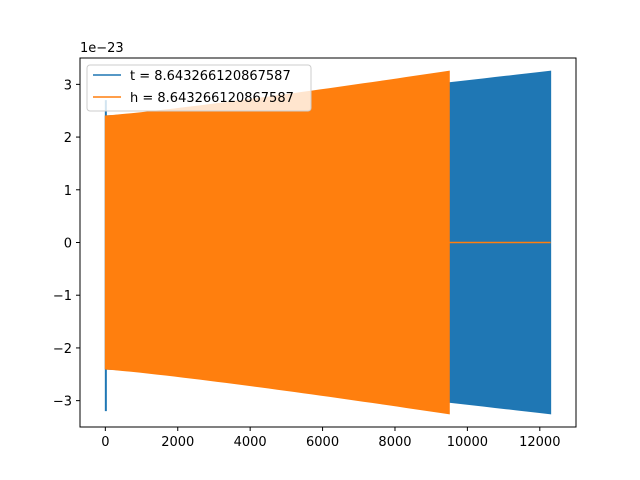  Describe the element at coordinates (212, 98) in the screenshot. I see `legend-label-h: h = 8.643266120867587` at that location.